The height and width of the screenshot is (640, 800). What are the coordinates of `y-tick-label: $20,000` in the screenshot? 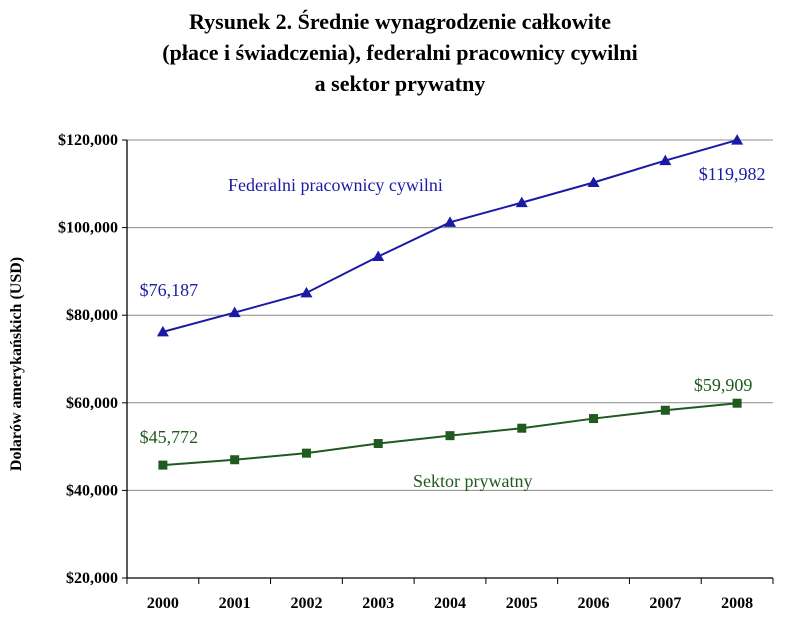 It's located at (92, 578).